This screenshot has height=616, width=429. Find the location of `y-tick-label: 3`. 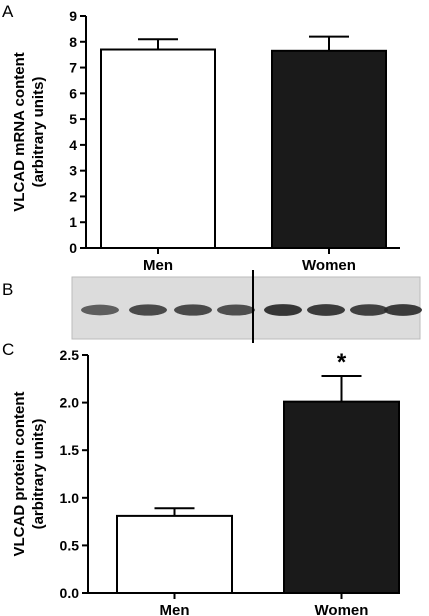

y-tick-label: 3 is located at coordinates (73, 171).